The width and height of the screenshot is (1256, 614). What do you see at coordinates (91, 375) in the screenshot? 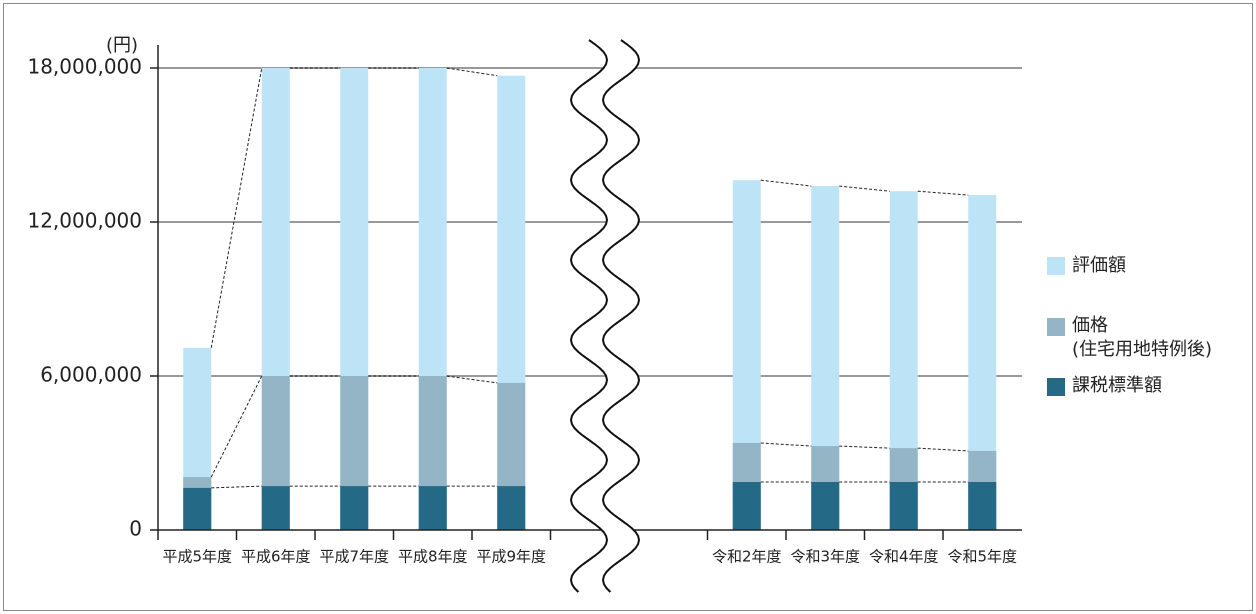
I see `y-tick-label: 6,000,000` at bounding box center [91, 375].